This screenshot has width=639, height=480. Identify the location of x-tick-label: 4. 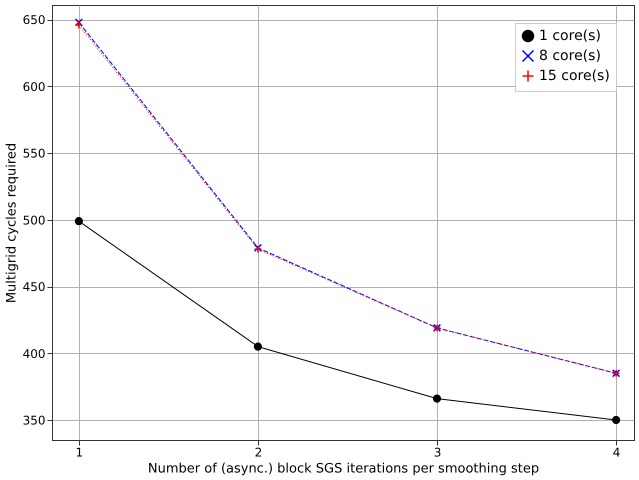
(616, 453).